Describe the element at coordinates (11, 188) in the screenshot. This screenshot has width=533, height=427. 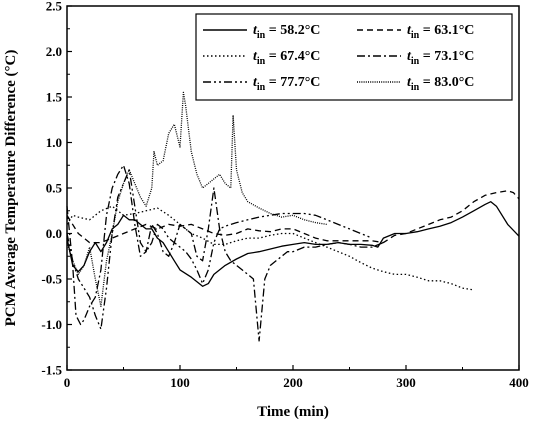
I see `y-axis-title: PCM Average Temperature Difference (°C)` at that location.